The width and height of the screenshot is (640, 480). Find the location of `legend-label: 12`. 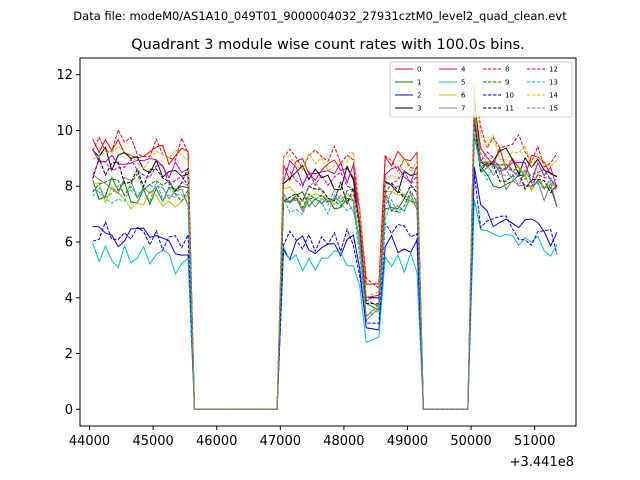

legend-label: 12 is located at coordinates (553, 70).